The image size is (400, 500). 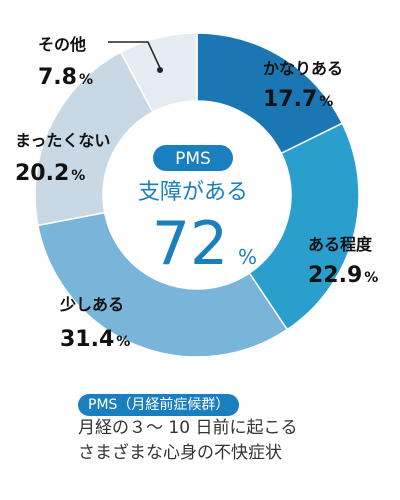 I want to click on center-unit: %, so click(x=247, y=257).